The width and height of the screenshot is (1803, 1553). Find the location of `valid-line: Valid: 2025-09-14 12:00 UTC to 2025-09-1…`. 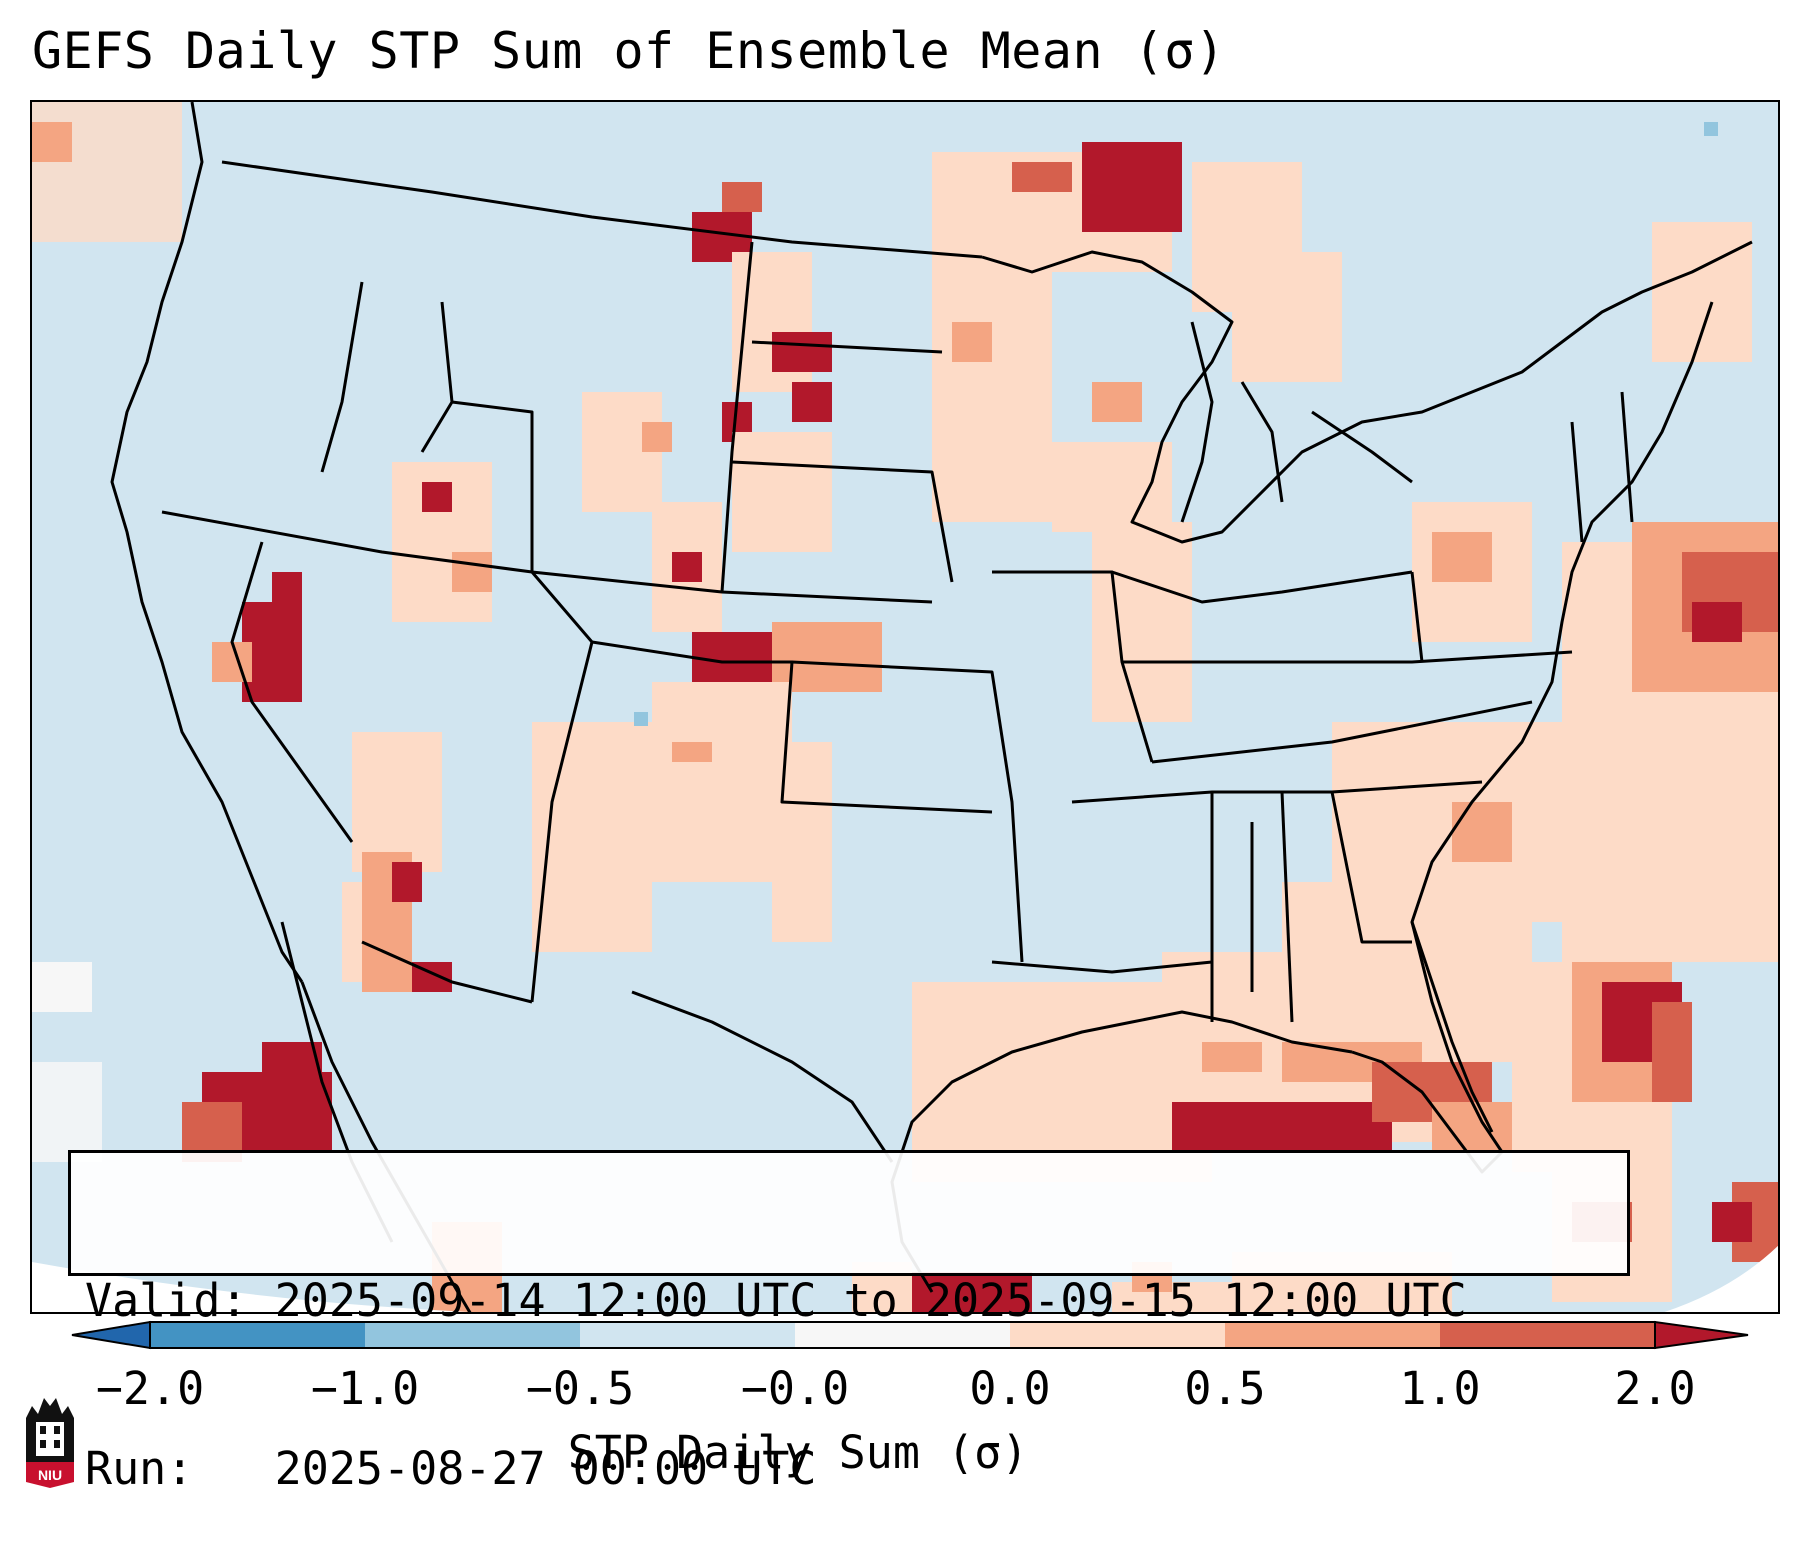

valid-line: Valid: 2025-09-14 12:00 UTC to 2025-09-1… is located at coordinates (776, 1300).